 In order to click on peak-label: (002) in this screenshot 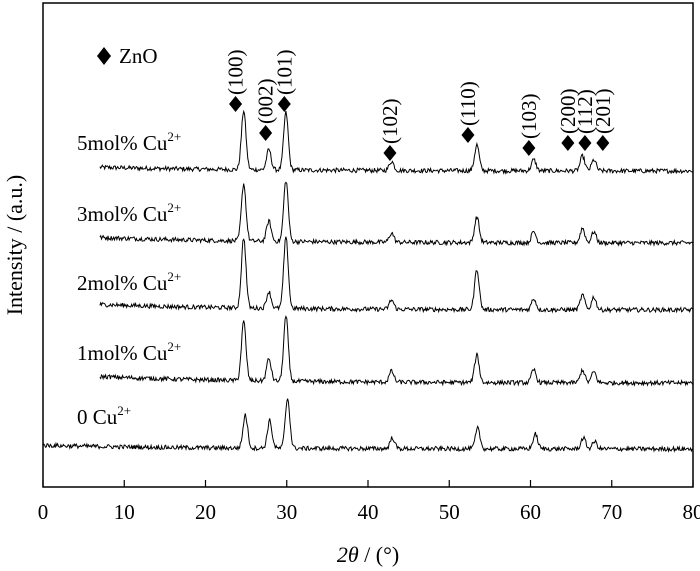, I will do `click(266, 102)`.